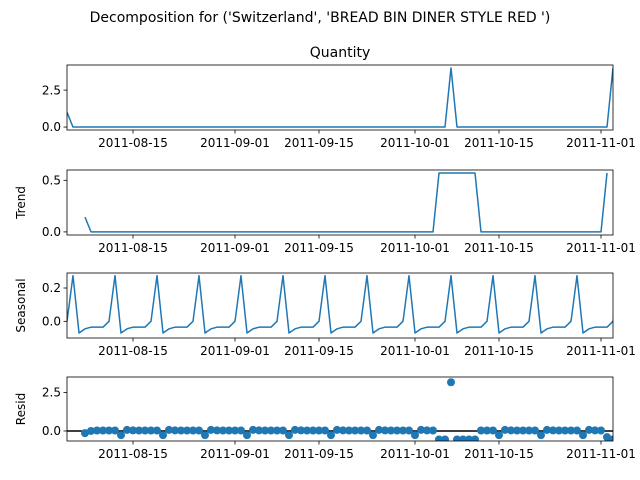  I want to click on series-line, so click(346, 202).